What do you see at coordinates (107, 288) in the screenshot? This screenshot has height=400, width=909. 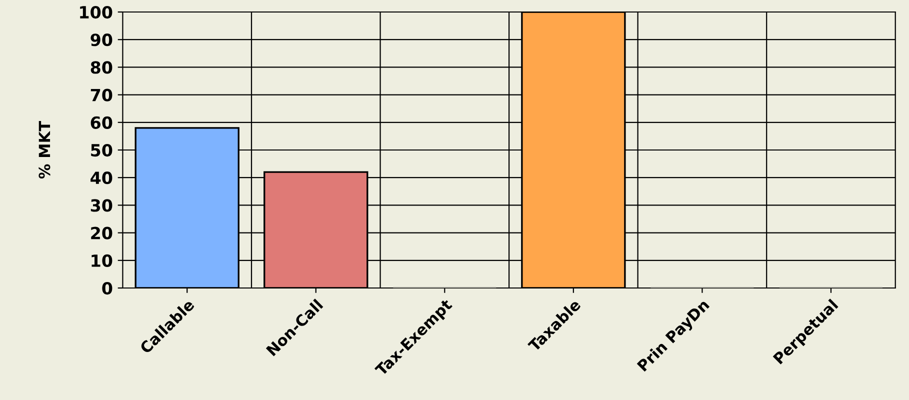 I see `y-tick-label: 0` at bounding box center [107, 288].